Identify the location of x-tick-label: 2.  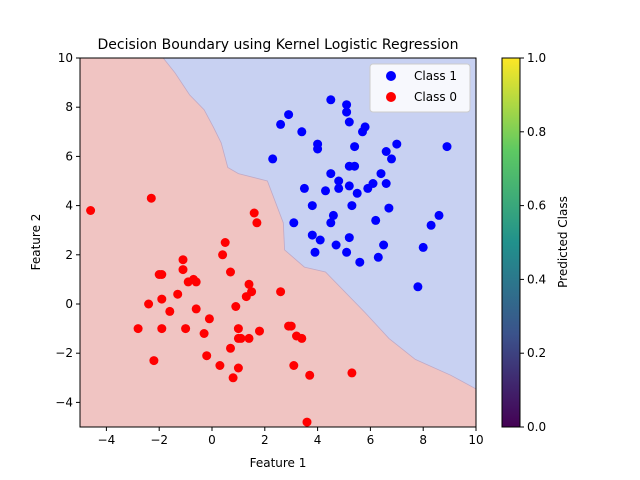
(265, 440).